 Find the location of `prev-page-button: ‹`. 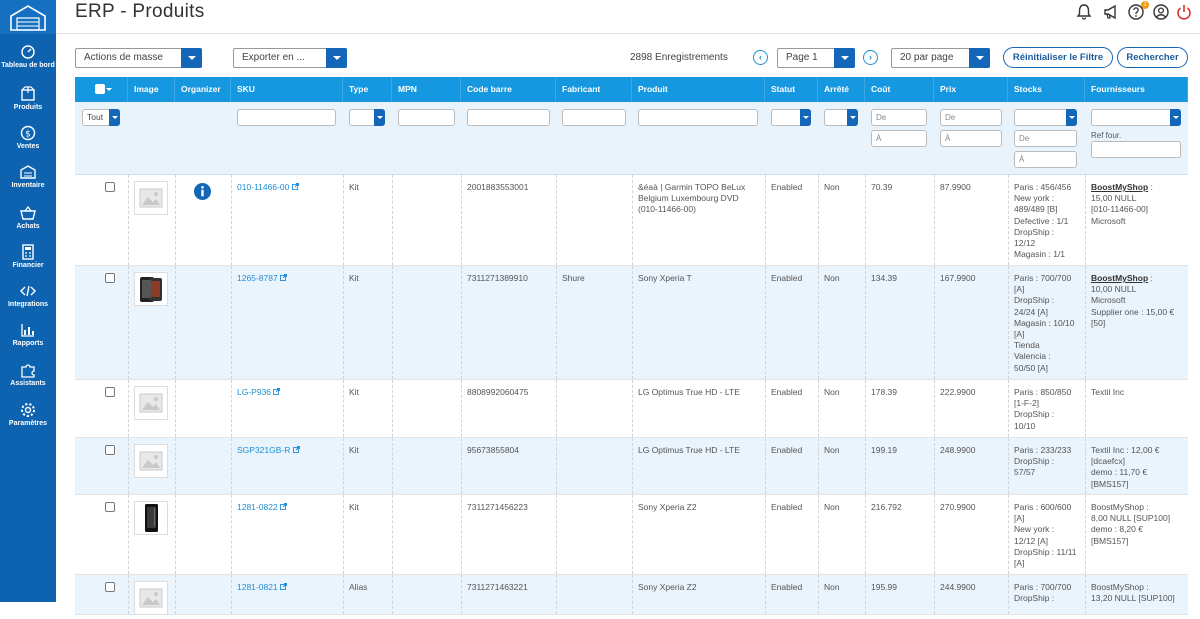

prev-page-button: ‹ is located at coordinates (760, 57).